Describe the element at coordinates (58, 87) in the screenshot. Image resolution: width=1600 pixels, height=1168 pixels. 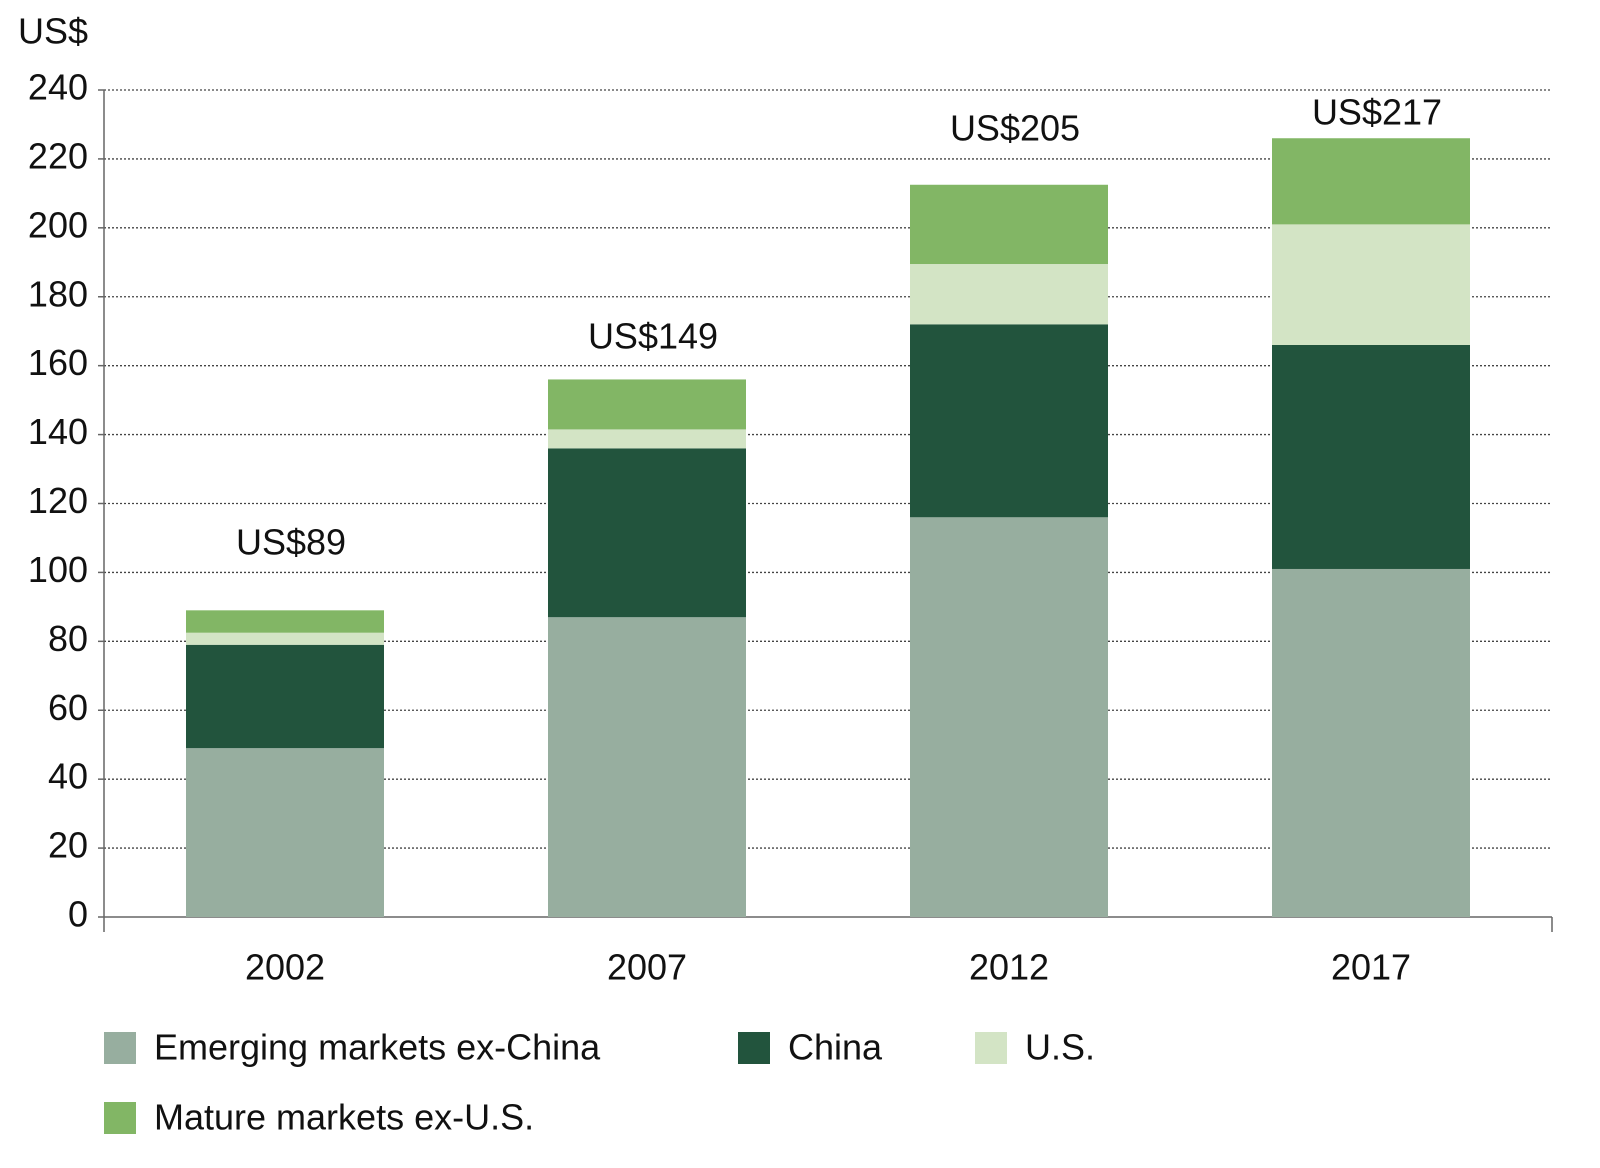
I see `y-tick-label: 240` at that location.